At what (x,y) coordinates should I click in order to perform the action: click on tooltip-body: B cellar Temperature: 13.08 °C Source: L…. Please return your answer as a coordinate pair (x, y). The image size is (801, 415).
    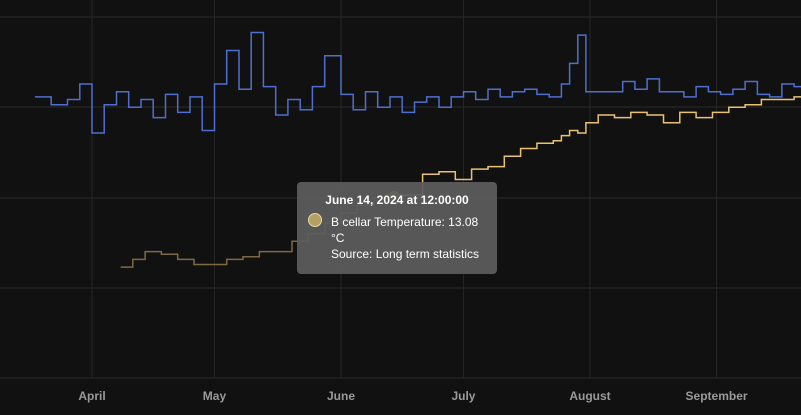
    Looking at the image, I should click on (411, 238).